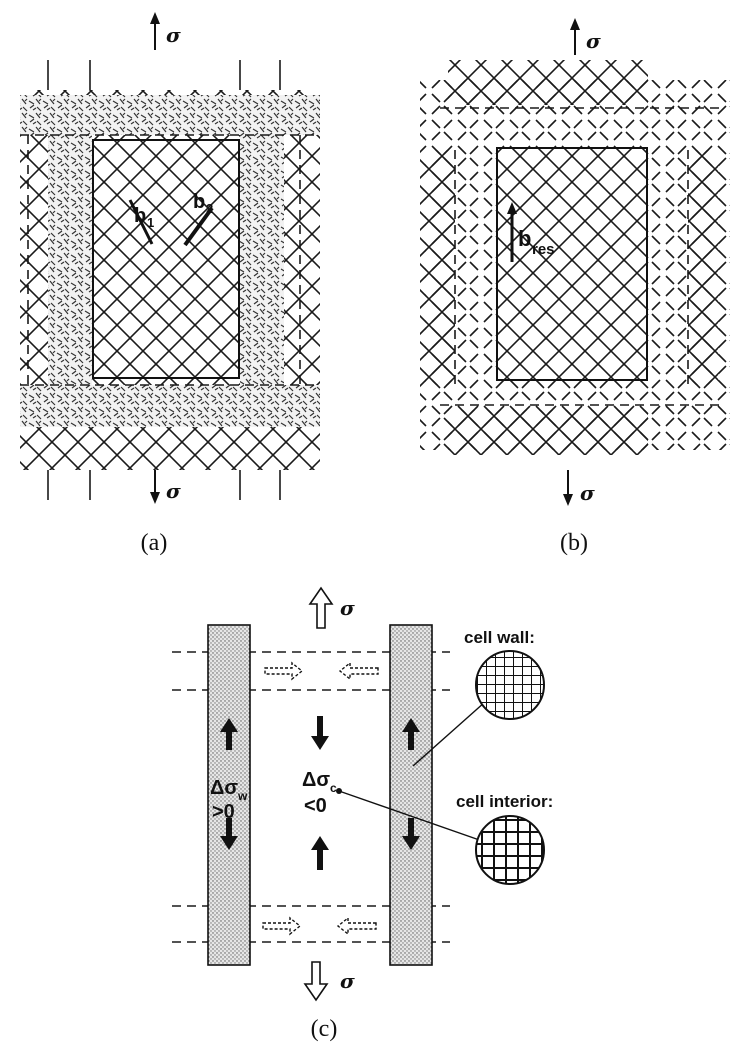 The image size is (741, 1047). Describe the element at coordinates (150, 222) in the screenshot. I see `svg-text: 1` at that location.